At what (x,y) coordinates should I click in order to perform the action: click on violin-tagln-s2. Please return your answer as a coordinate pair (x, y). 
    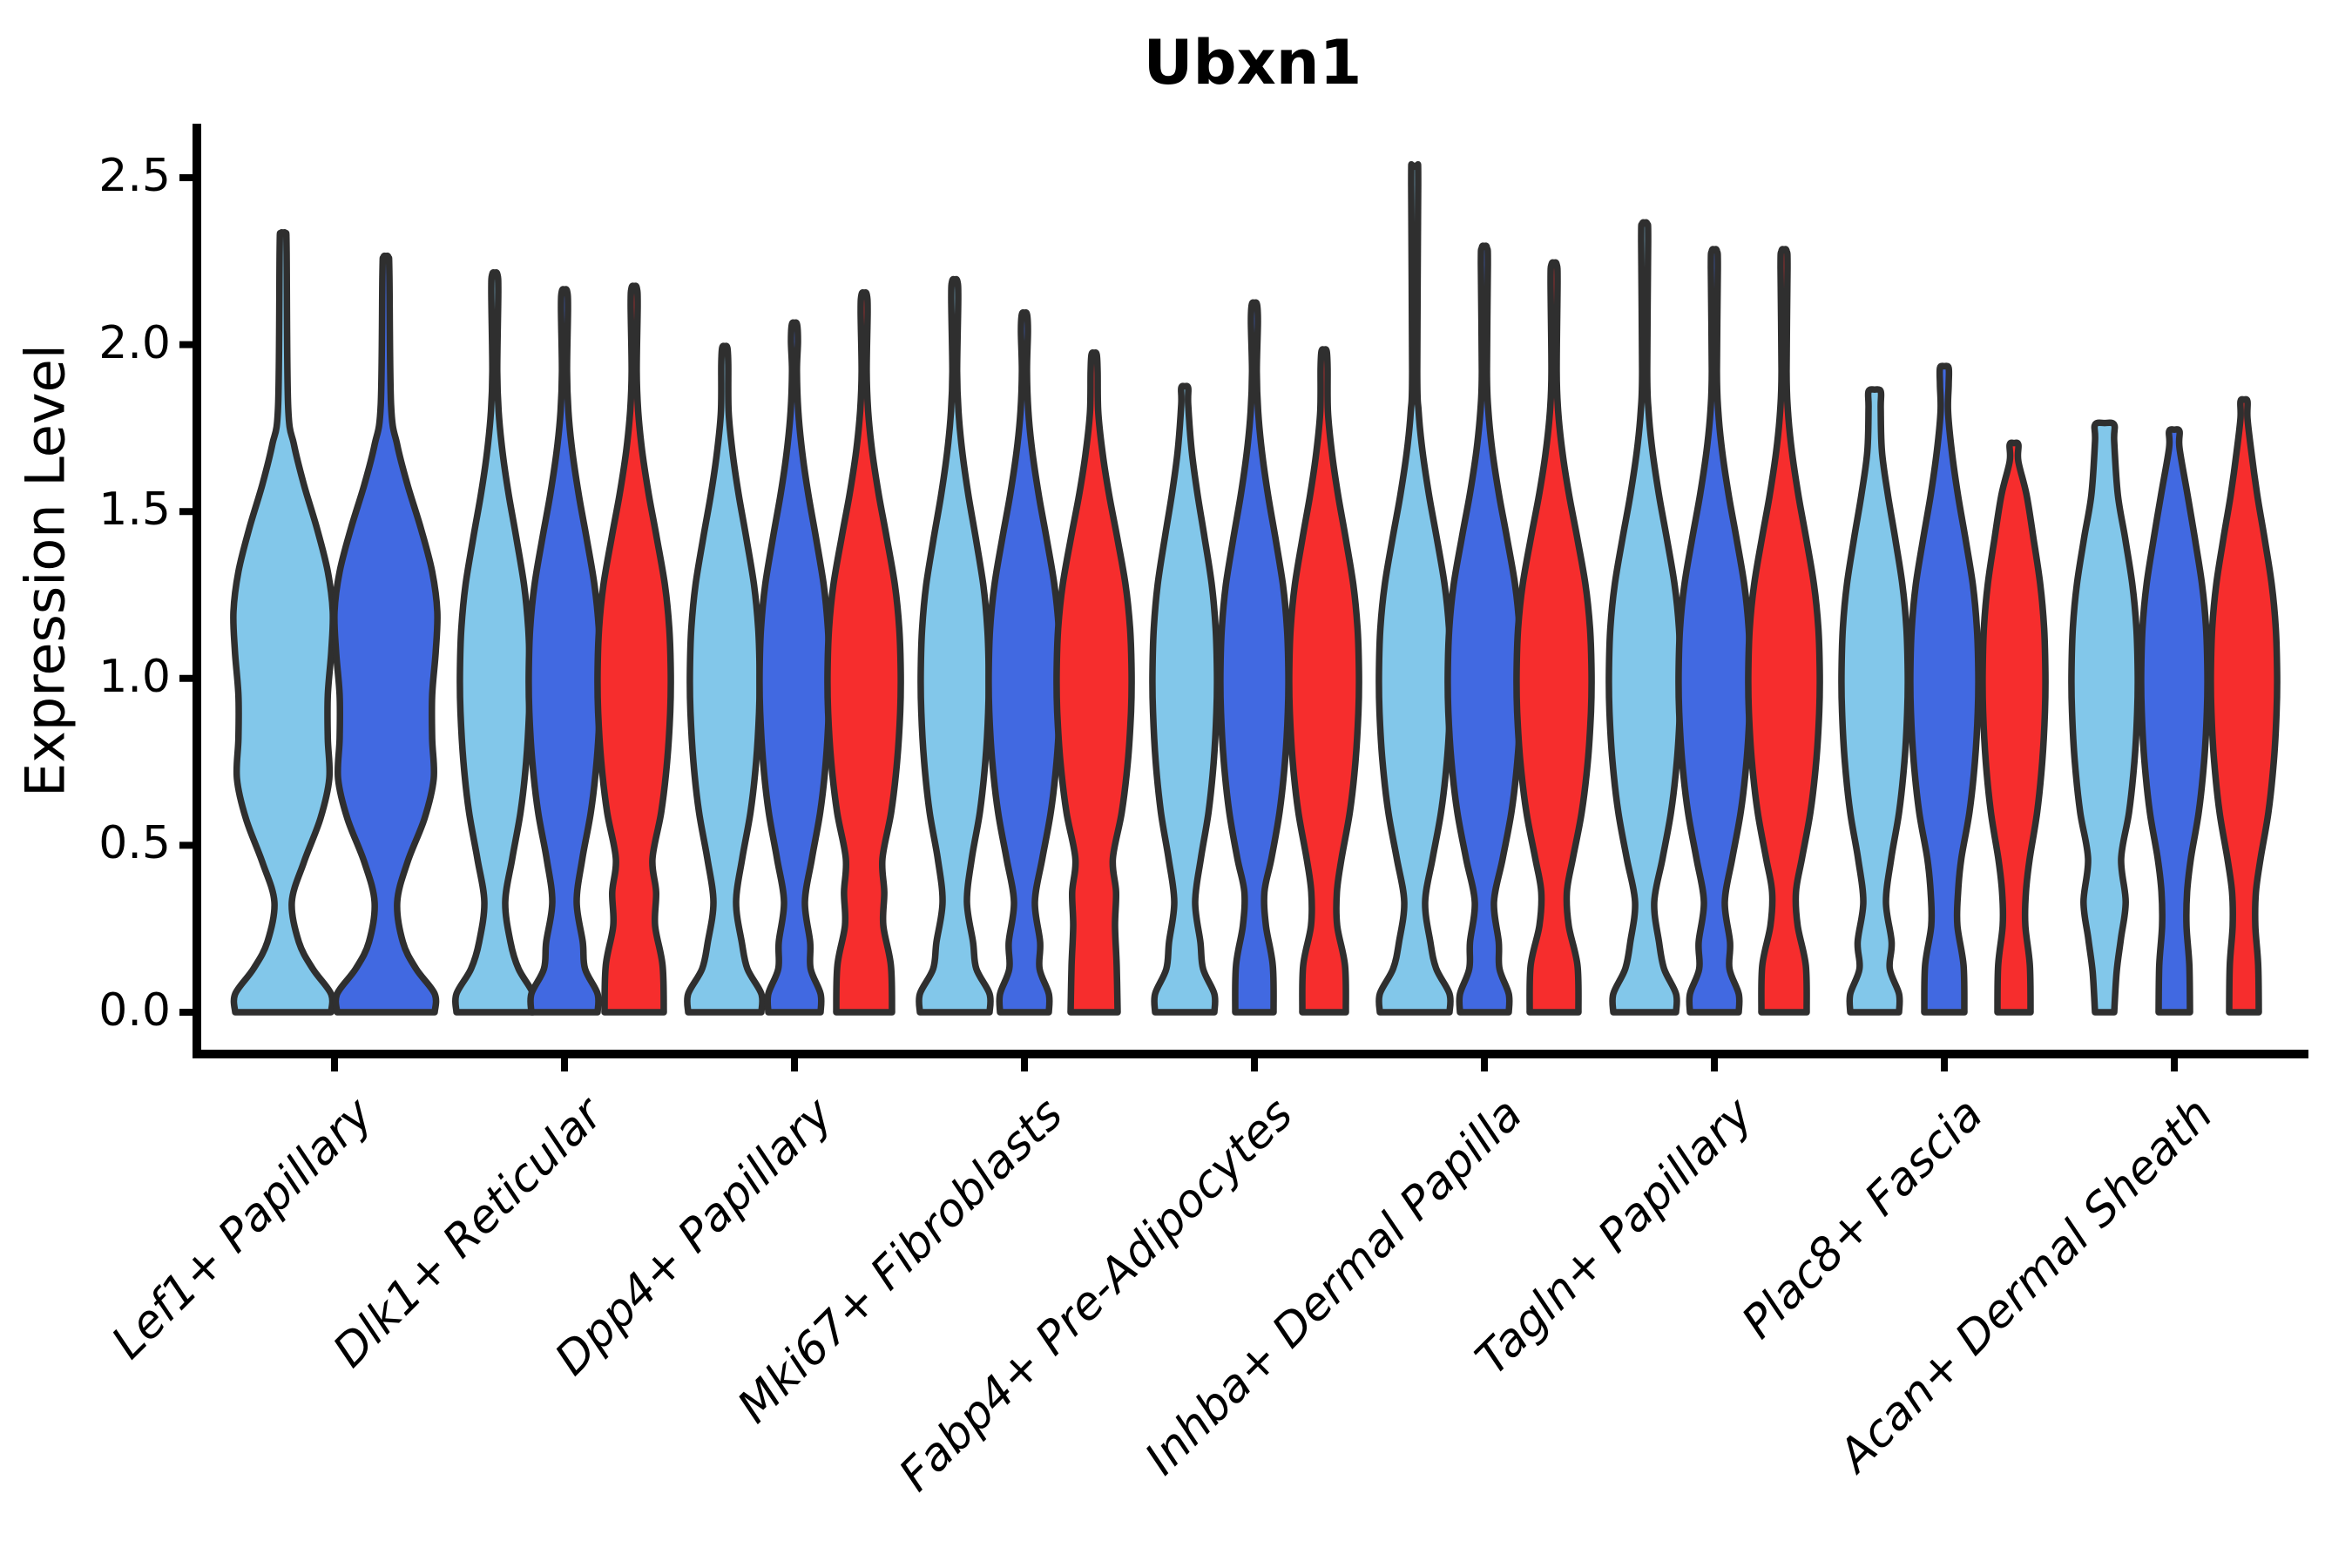
    Looking at the image, I should click on (1714, 631).